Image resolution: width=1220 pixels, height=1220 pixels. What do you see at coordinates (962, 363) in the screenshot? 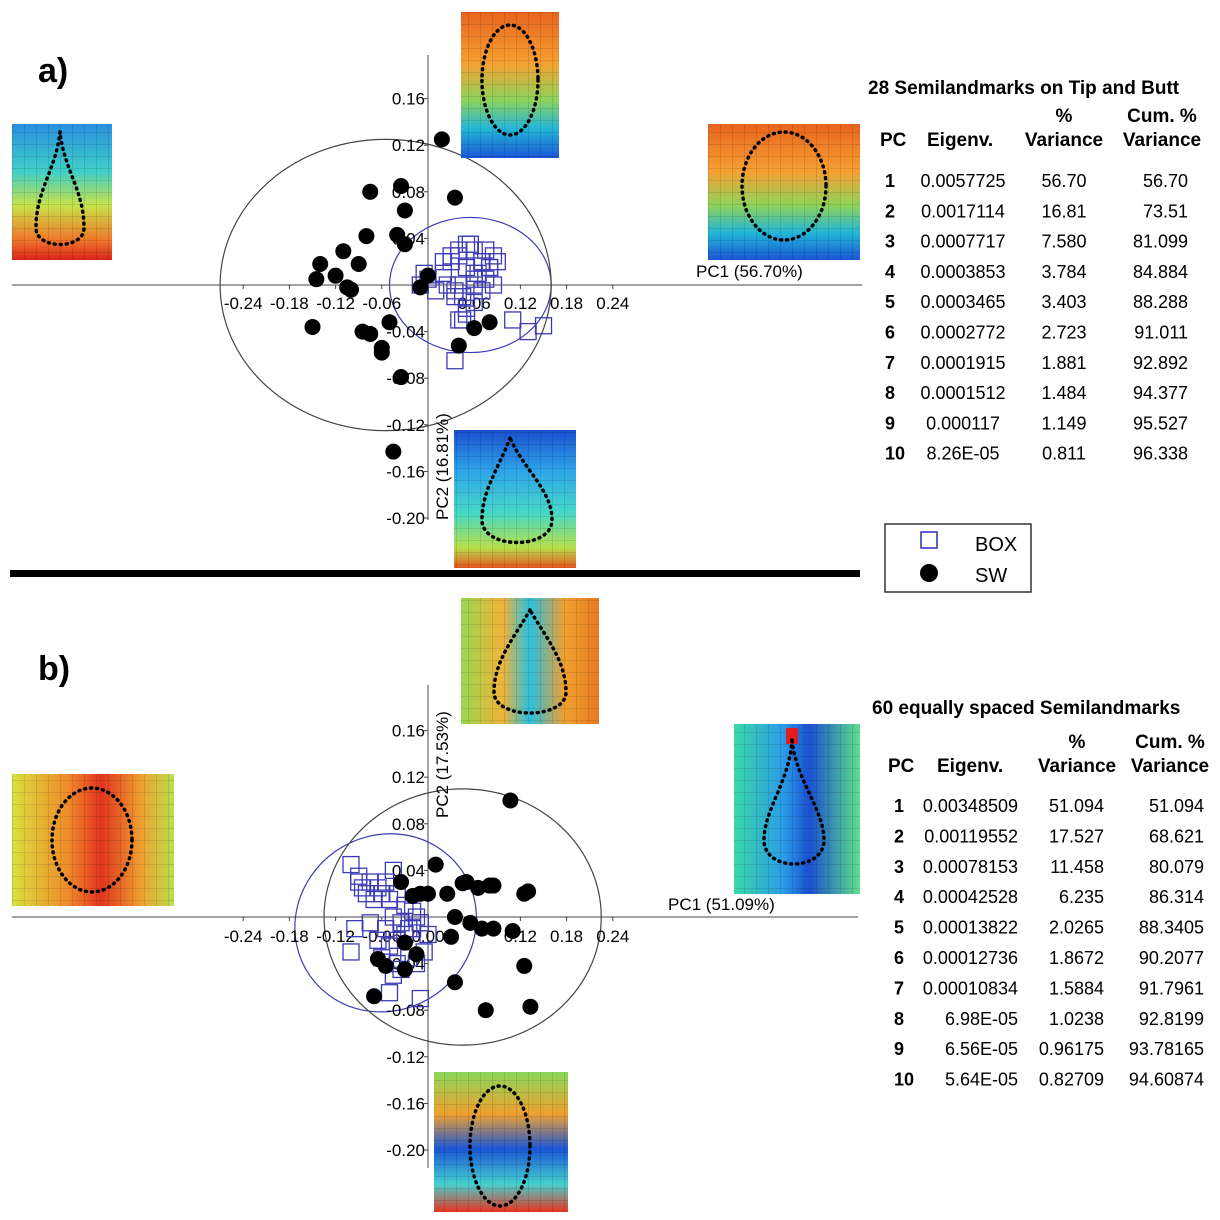
I see `table-a-cell: 0.0001915` at bounding box center [962, 363].